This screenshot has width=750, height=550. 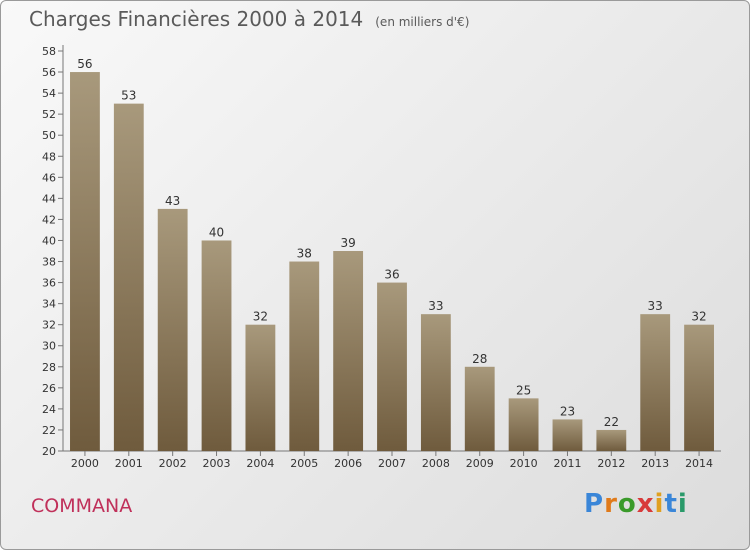 I want to click on y-tick-label: 20, so click(x=49, y=451).